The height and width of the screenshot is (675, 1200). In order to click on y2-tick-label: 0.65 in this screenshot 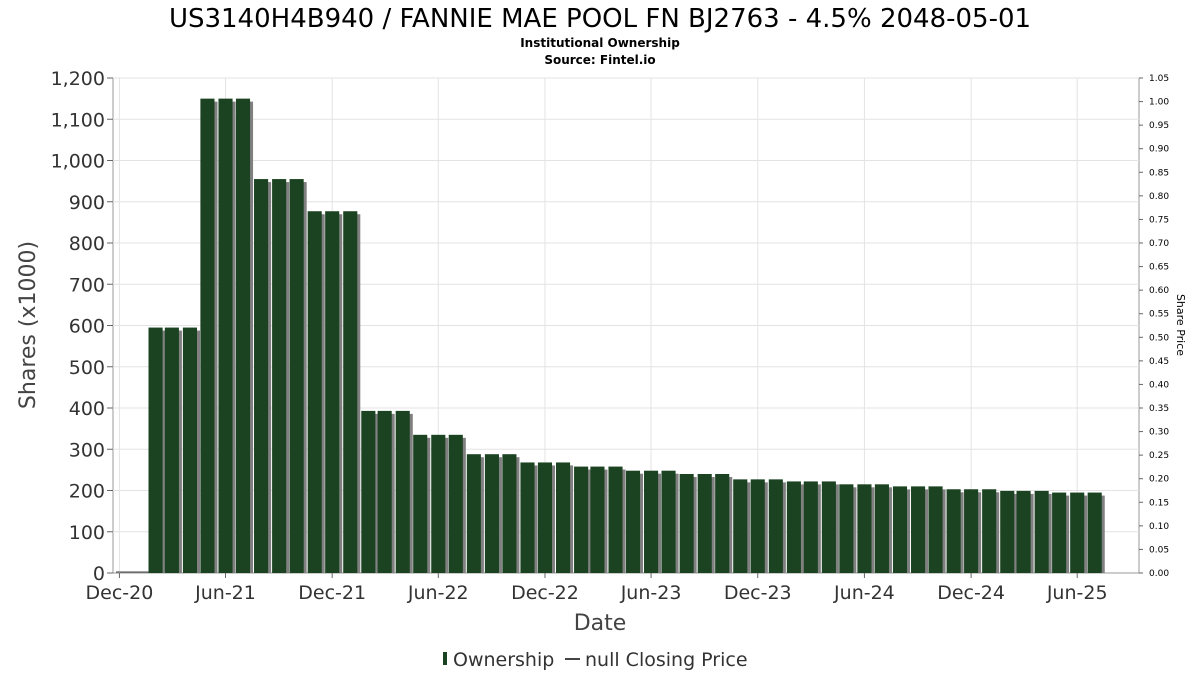, I will do `click(1159, 268)`.